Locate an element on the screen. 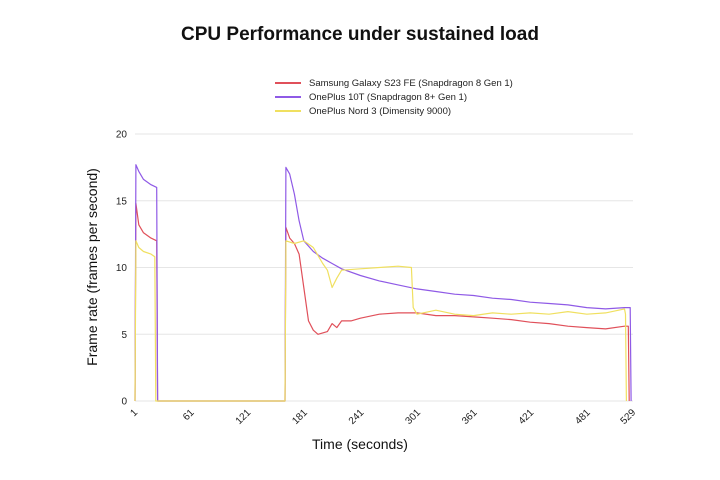  x-axis-ticks: 1 61 121 181 241 301 361 421 481 529 is located at coordinates (383, 417).